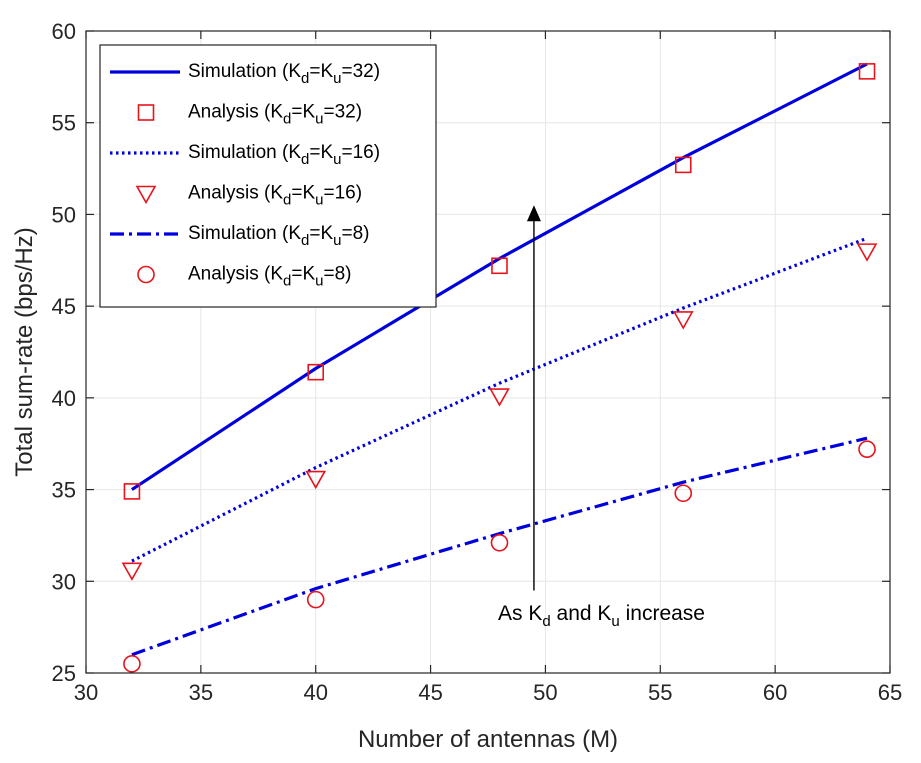 The height and width of the screenshot is (763, 921). Describe the element at coordinates (581, 613) in the screenshot. I see `annotation-text-part: and K` at that location.